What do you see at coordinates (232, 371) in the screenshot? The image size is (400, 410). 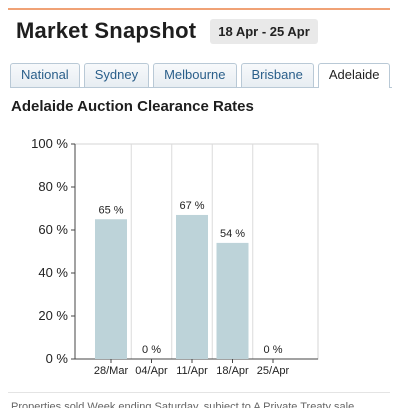 I see `x-tick-label: 18/Apr` at bounding box center [232, 371].